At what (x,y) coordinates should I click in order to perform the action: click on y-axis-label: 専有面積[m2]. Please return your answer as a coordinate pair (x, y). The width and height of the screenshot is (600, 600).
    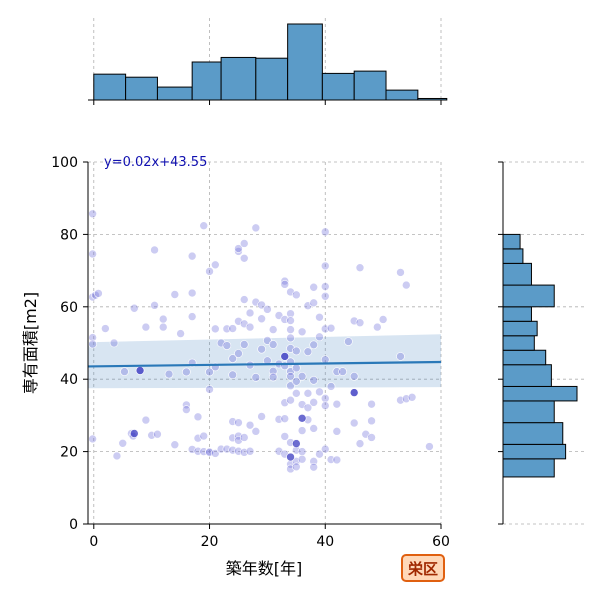
    Looking at the image, I should click on (30, 343).